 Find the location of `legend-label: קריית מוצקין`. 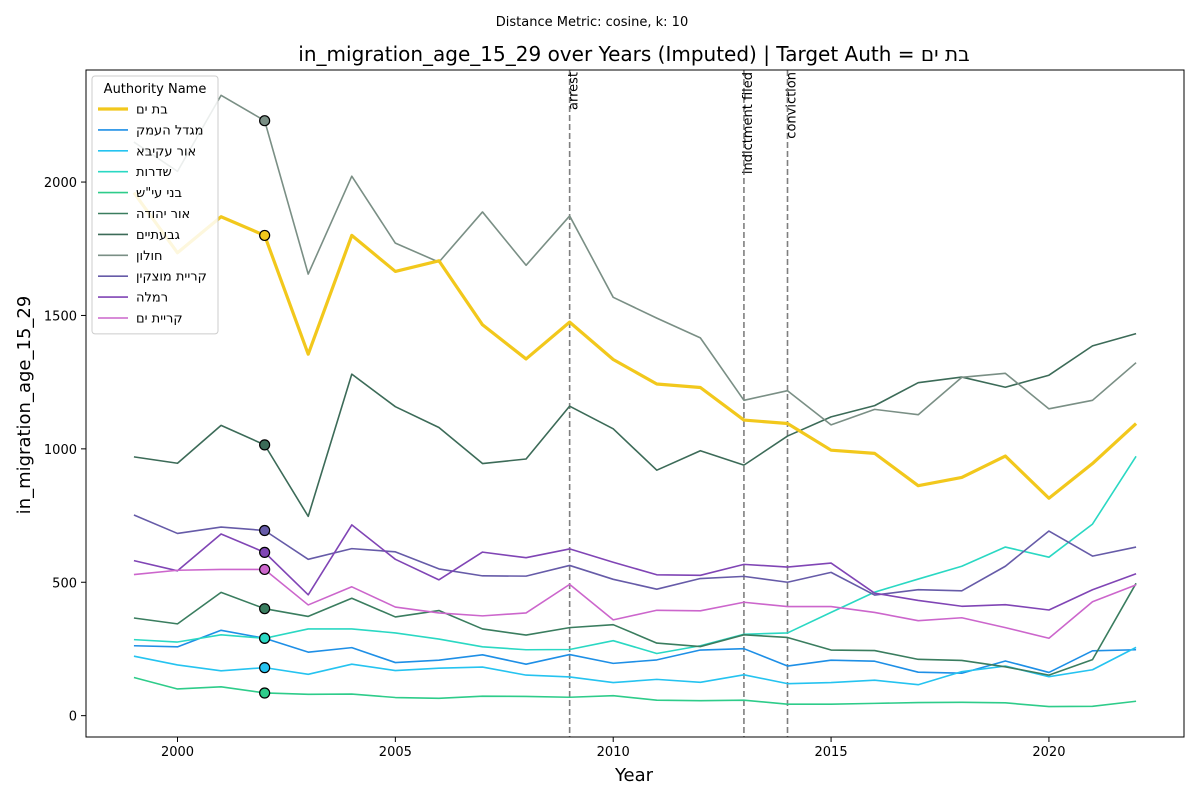

legend-label: קריית מוצקין is located at coordinates (171, 277).